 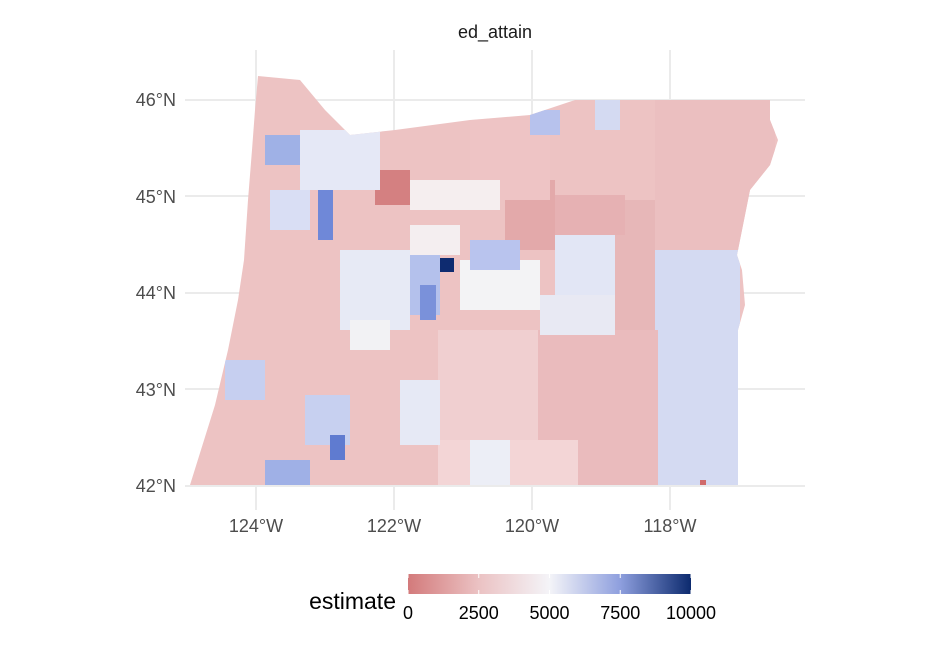 I want to click on region-jefferson, so click(x=435, y=240).